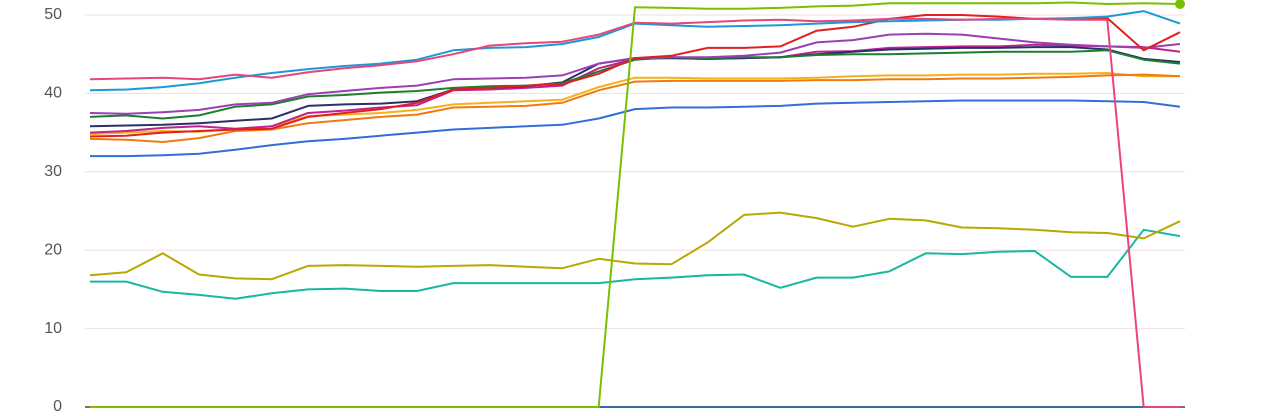 The height and width of the screenshot is (416, 1280). What do you see at coordinates (53, 14) in the screenshot?
I see `y-tick-label: 50` at bounding box center [53, 14].